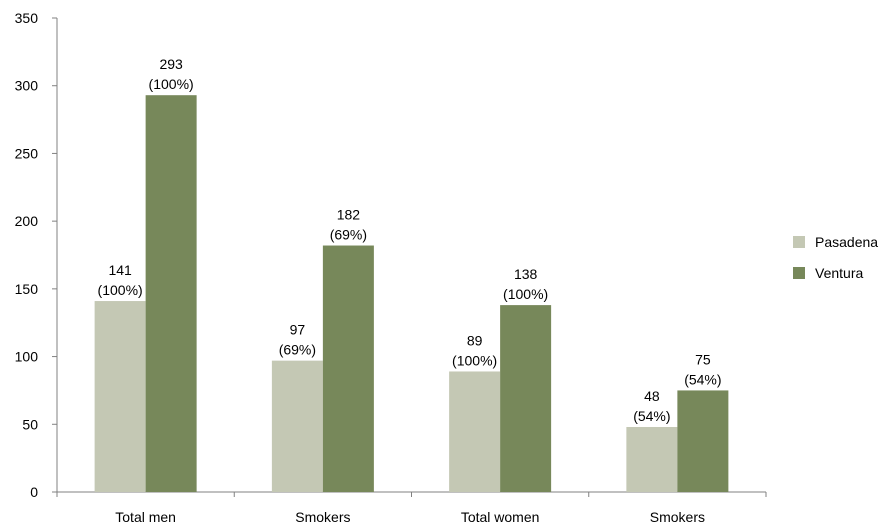 The width and height of the screenshot is (891, 527). What do you see at coordinates (36, 255) in the screenshot?
I see `y-axis: 0 50 100 150 200 250 300 350` at bounding box center [36, 255].